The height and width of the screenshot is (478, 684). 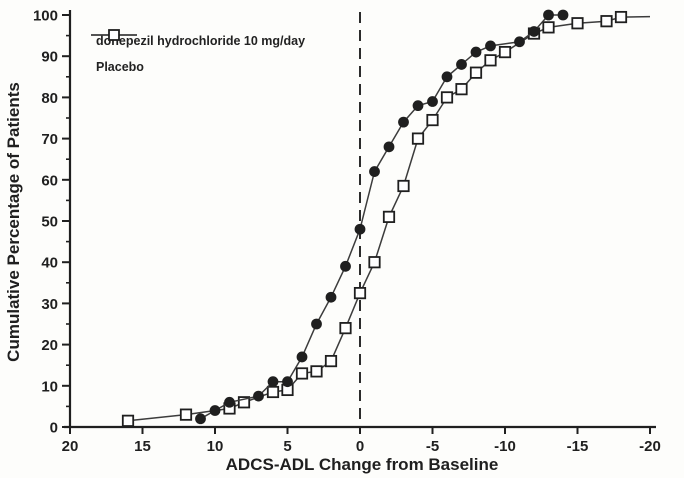 What do you see at coordinates (45, 16) in the screenshot?
I see `y-tick-label: 100` at bounding box center [45, 16].